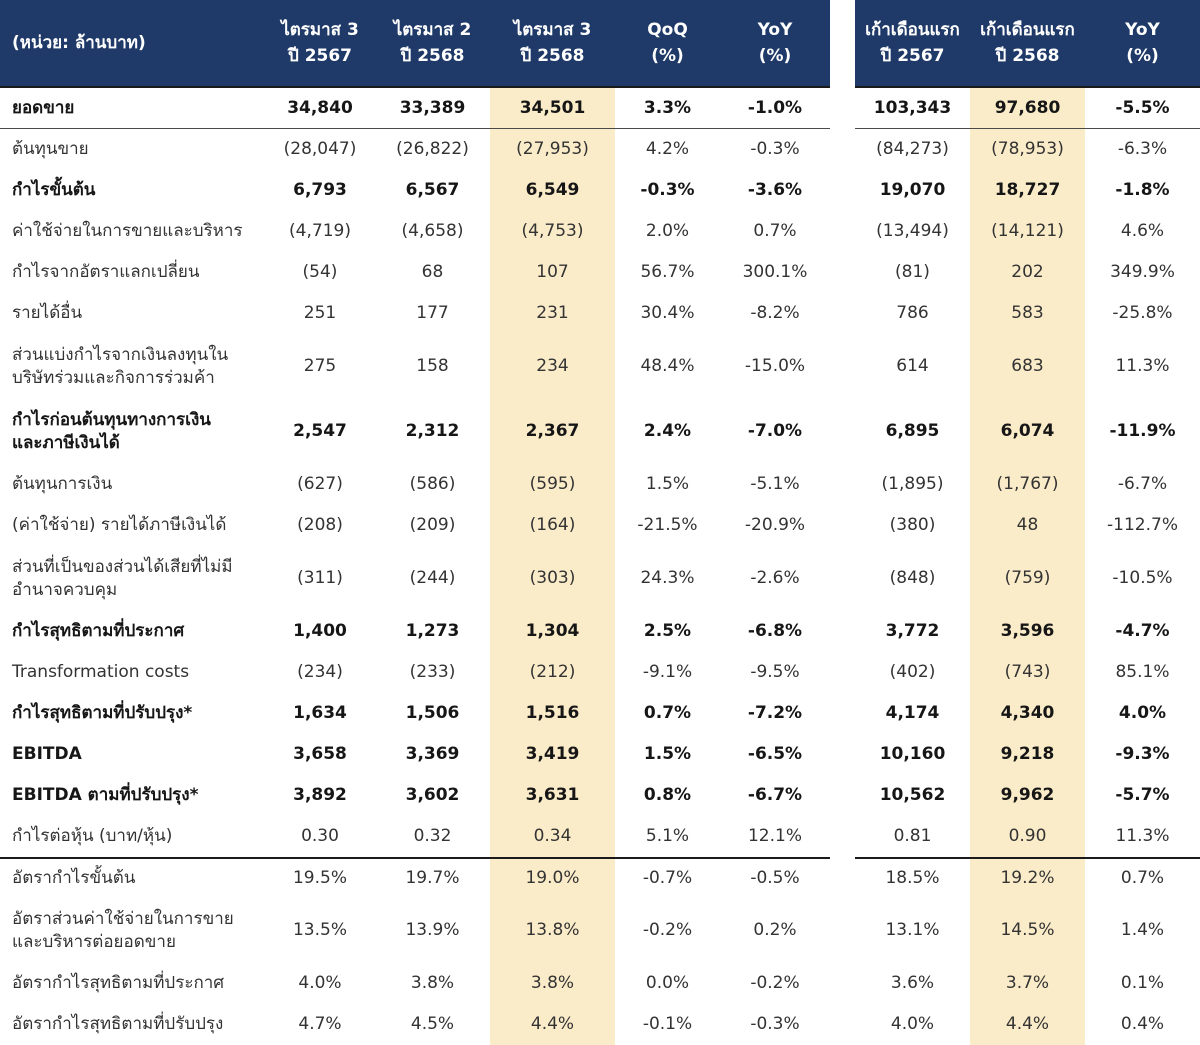  What do you see at coordinates (105, 795) in the screenshot?
I see `row-label: EBITDA ตามที่ปรับปรุง*` at bounding box center [105, 795].